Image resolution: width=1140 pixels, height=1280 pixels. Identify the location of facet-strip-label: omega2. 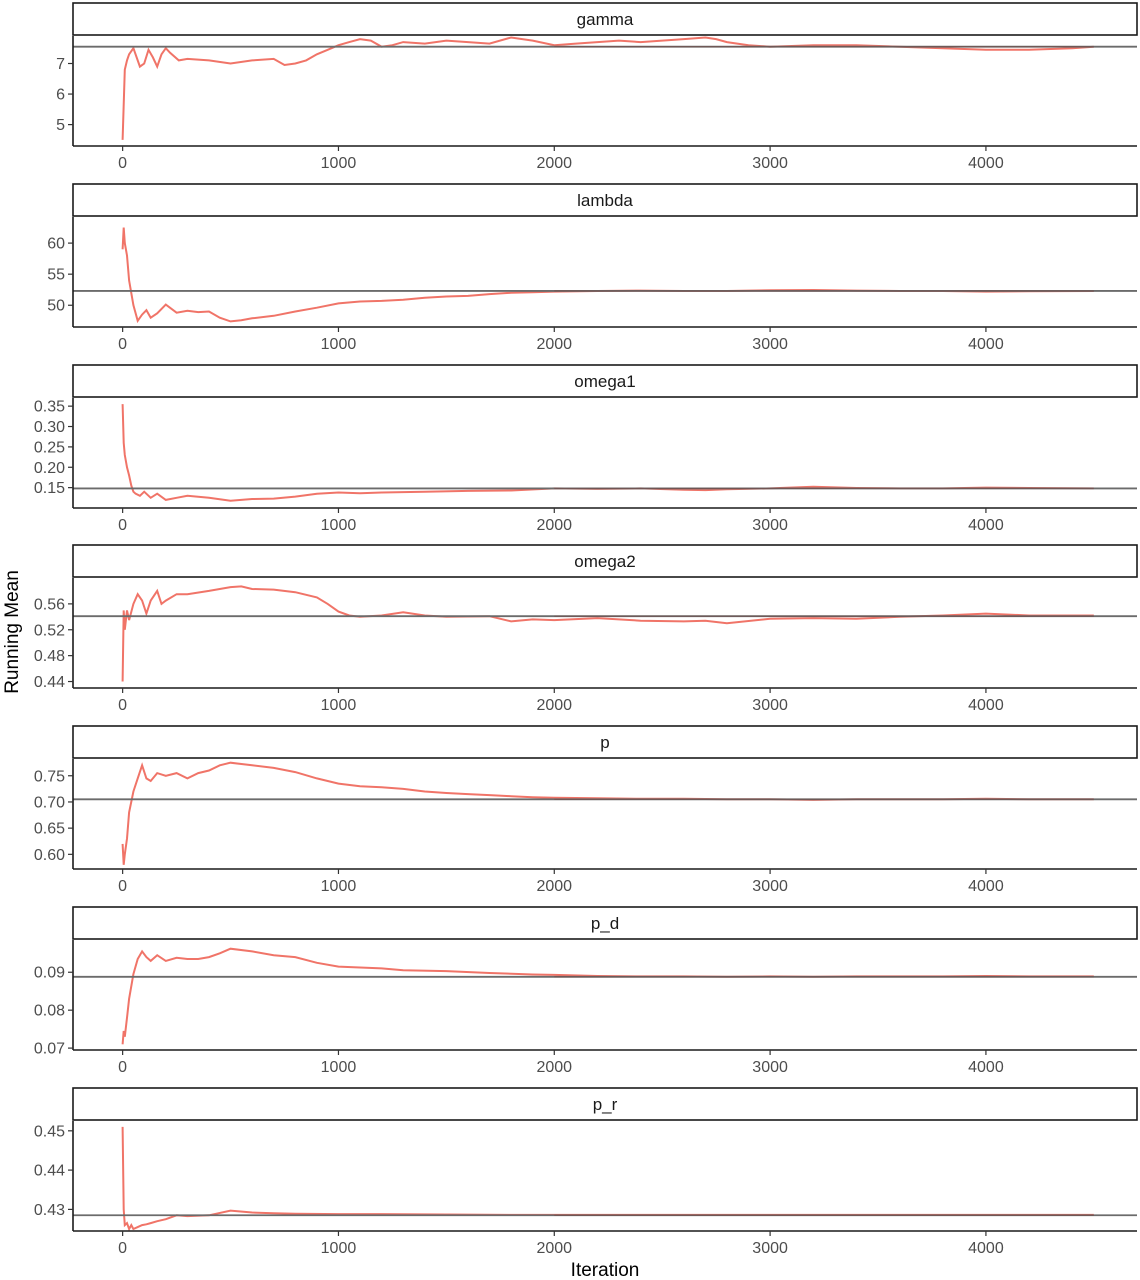
(604, 561).